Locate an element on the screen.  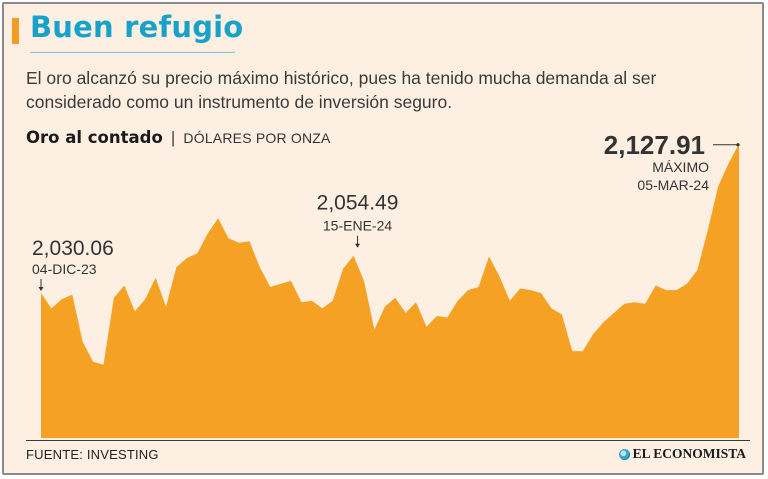
annotation-start-value: 2,030.06 is located at coordinates (73, 248).